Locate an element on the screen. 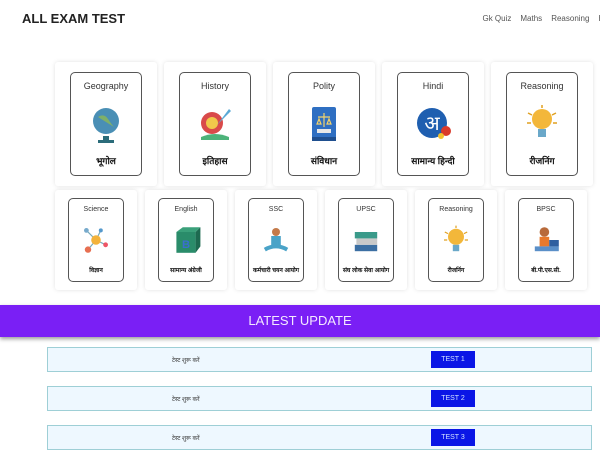 The width and height of the screenshot is (600, 450). subject-hindi-title: संघ लोक सेवा आयोग is located at coordinates (366, 271).